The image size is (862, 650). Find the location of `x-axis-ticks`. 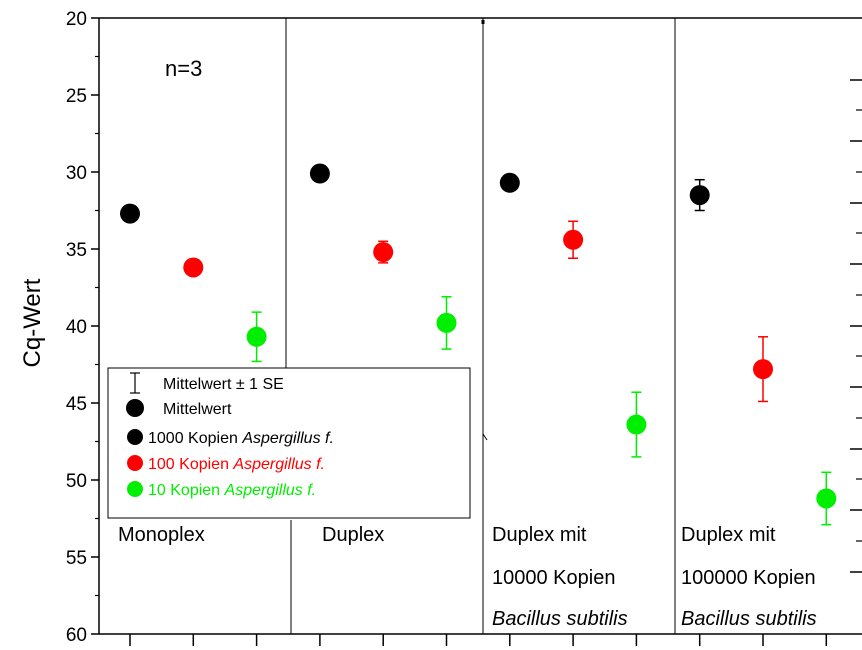

x-axis-ticks is located at coordinates (478, 640).